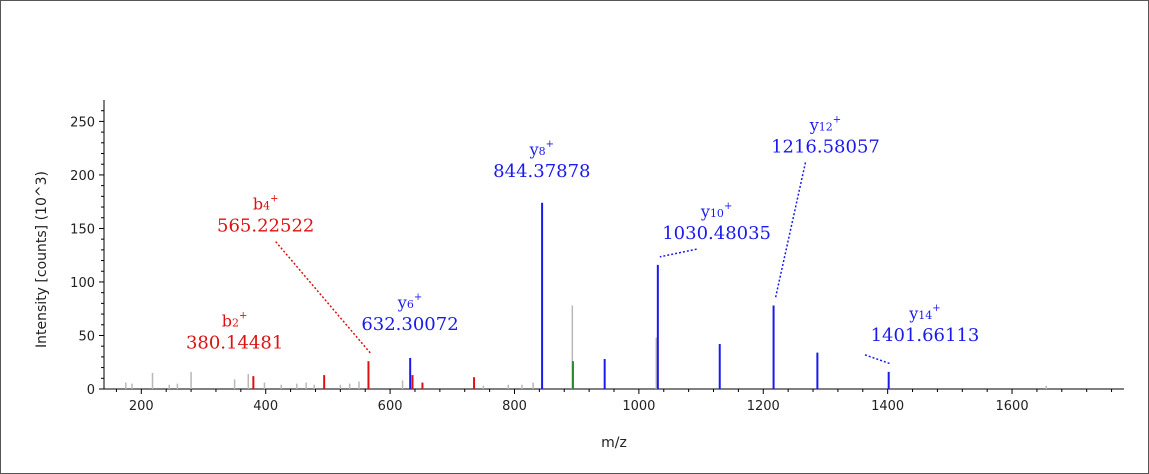  I want to click on ion-label: y8+, so click(541, 149).